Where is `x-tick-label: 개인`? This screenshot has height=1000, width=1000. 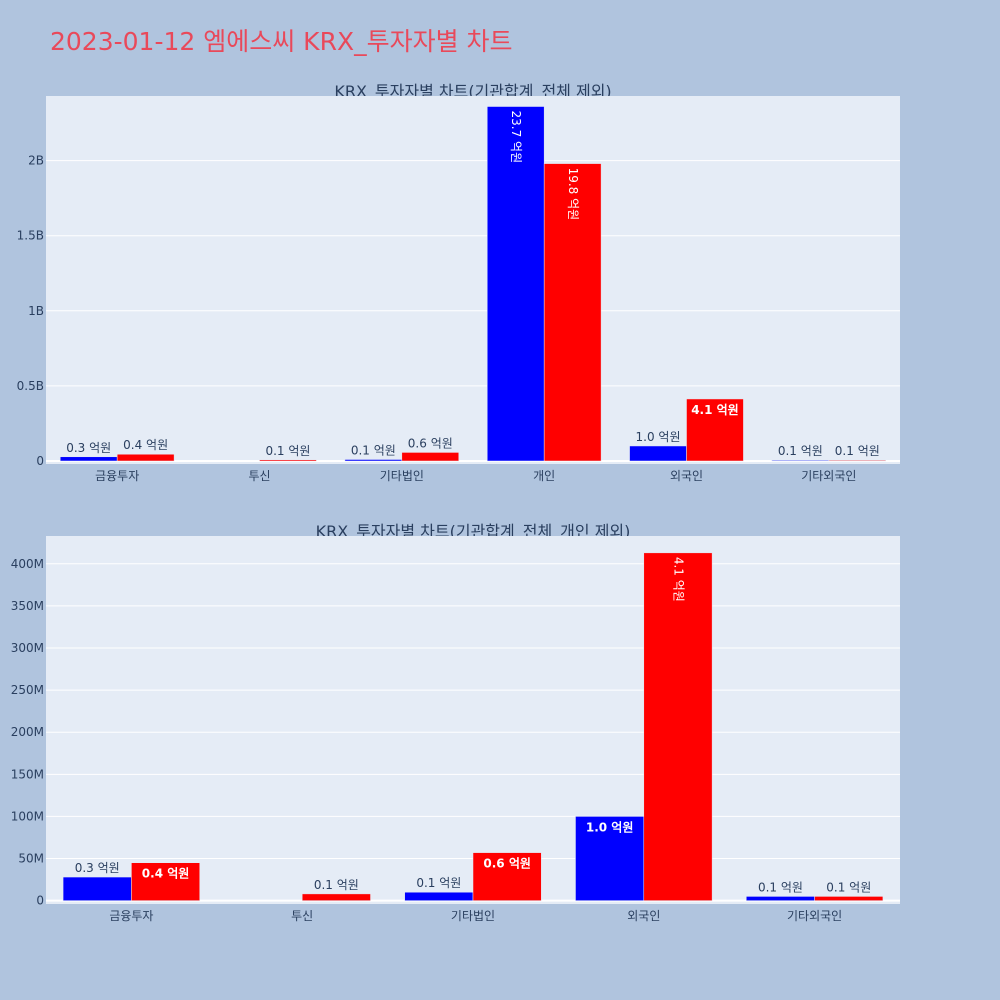 x-tick-label: 개인 is located at coordinates (544, 476).